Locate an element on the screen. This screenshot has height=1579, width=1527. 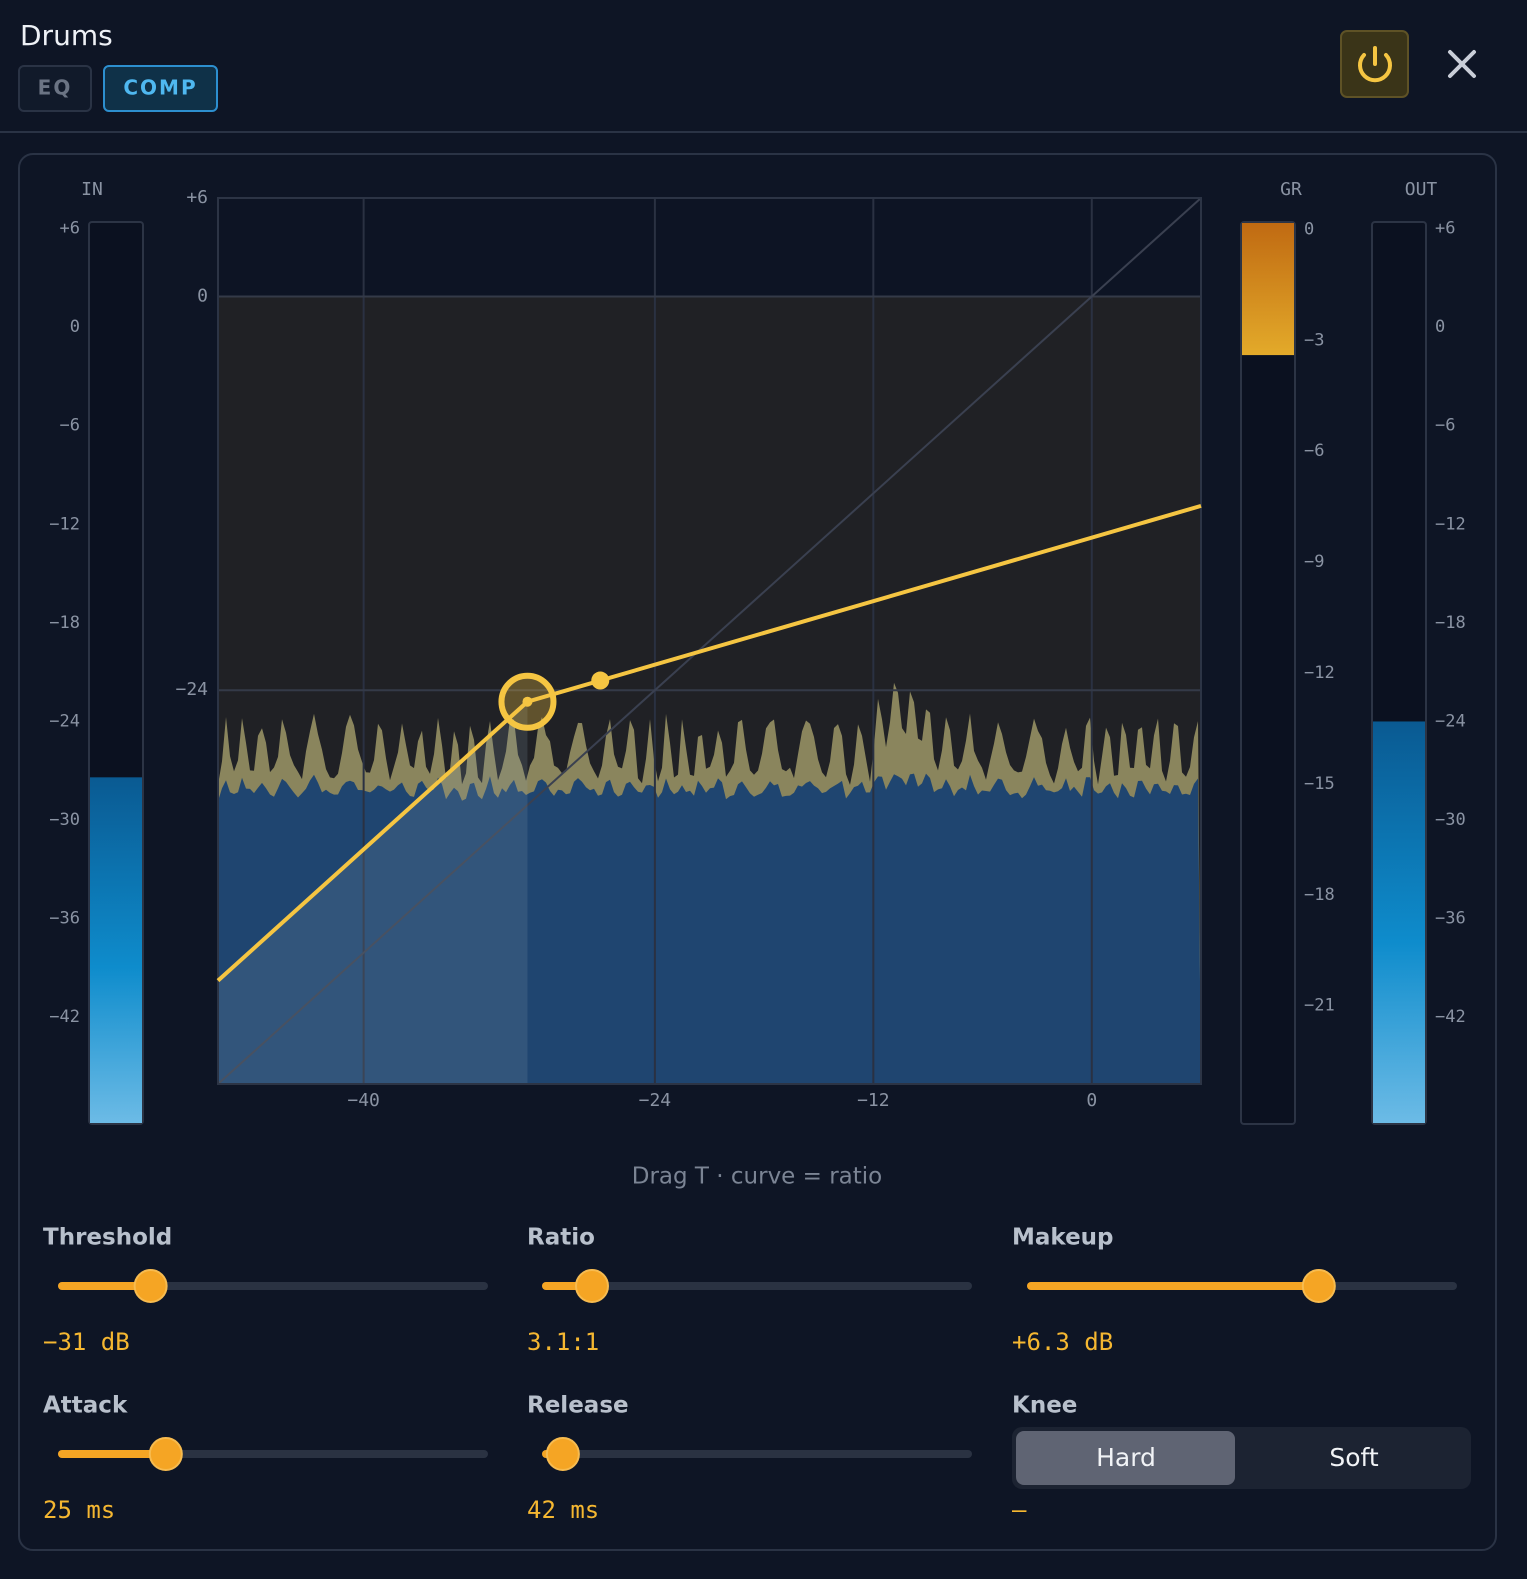
knee-option: Hard is located at coordinates (1125, 1458).